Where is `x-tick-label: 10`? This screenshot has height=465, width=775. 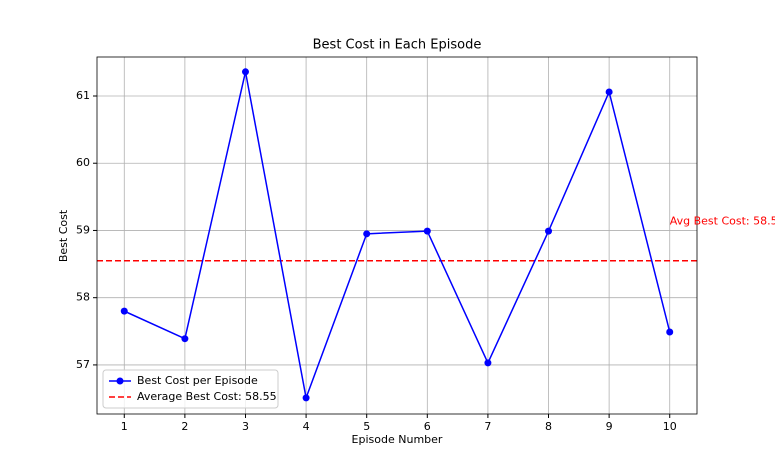 x-tick-label: 10 is located at coordinates (670, 426).